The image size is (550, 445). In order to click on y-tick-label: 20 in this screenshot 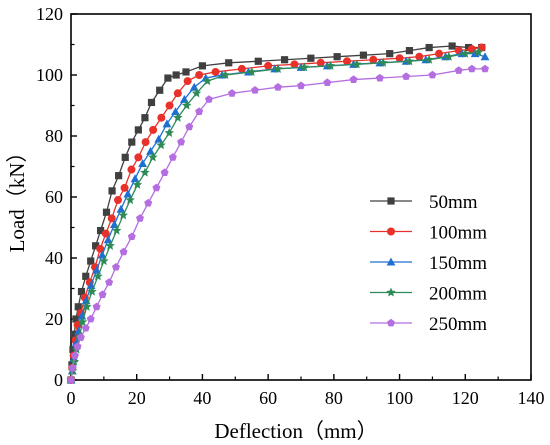, I will do `click(54, 319)`.